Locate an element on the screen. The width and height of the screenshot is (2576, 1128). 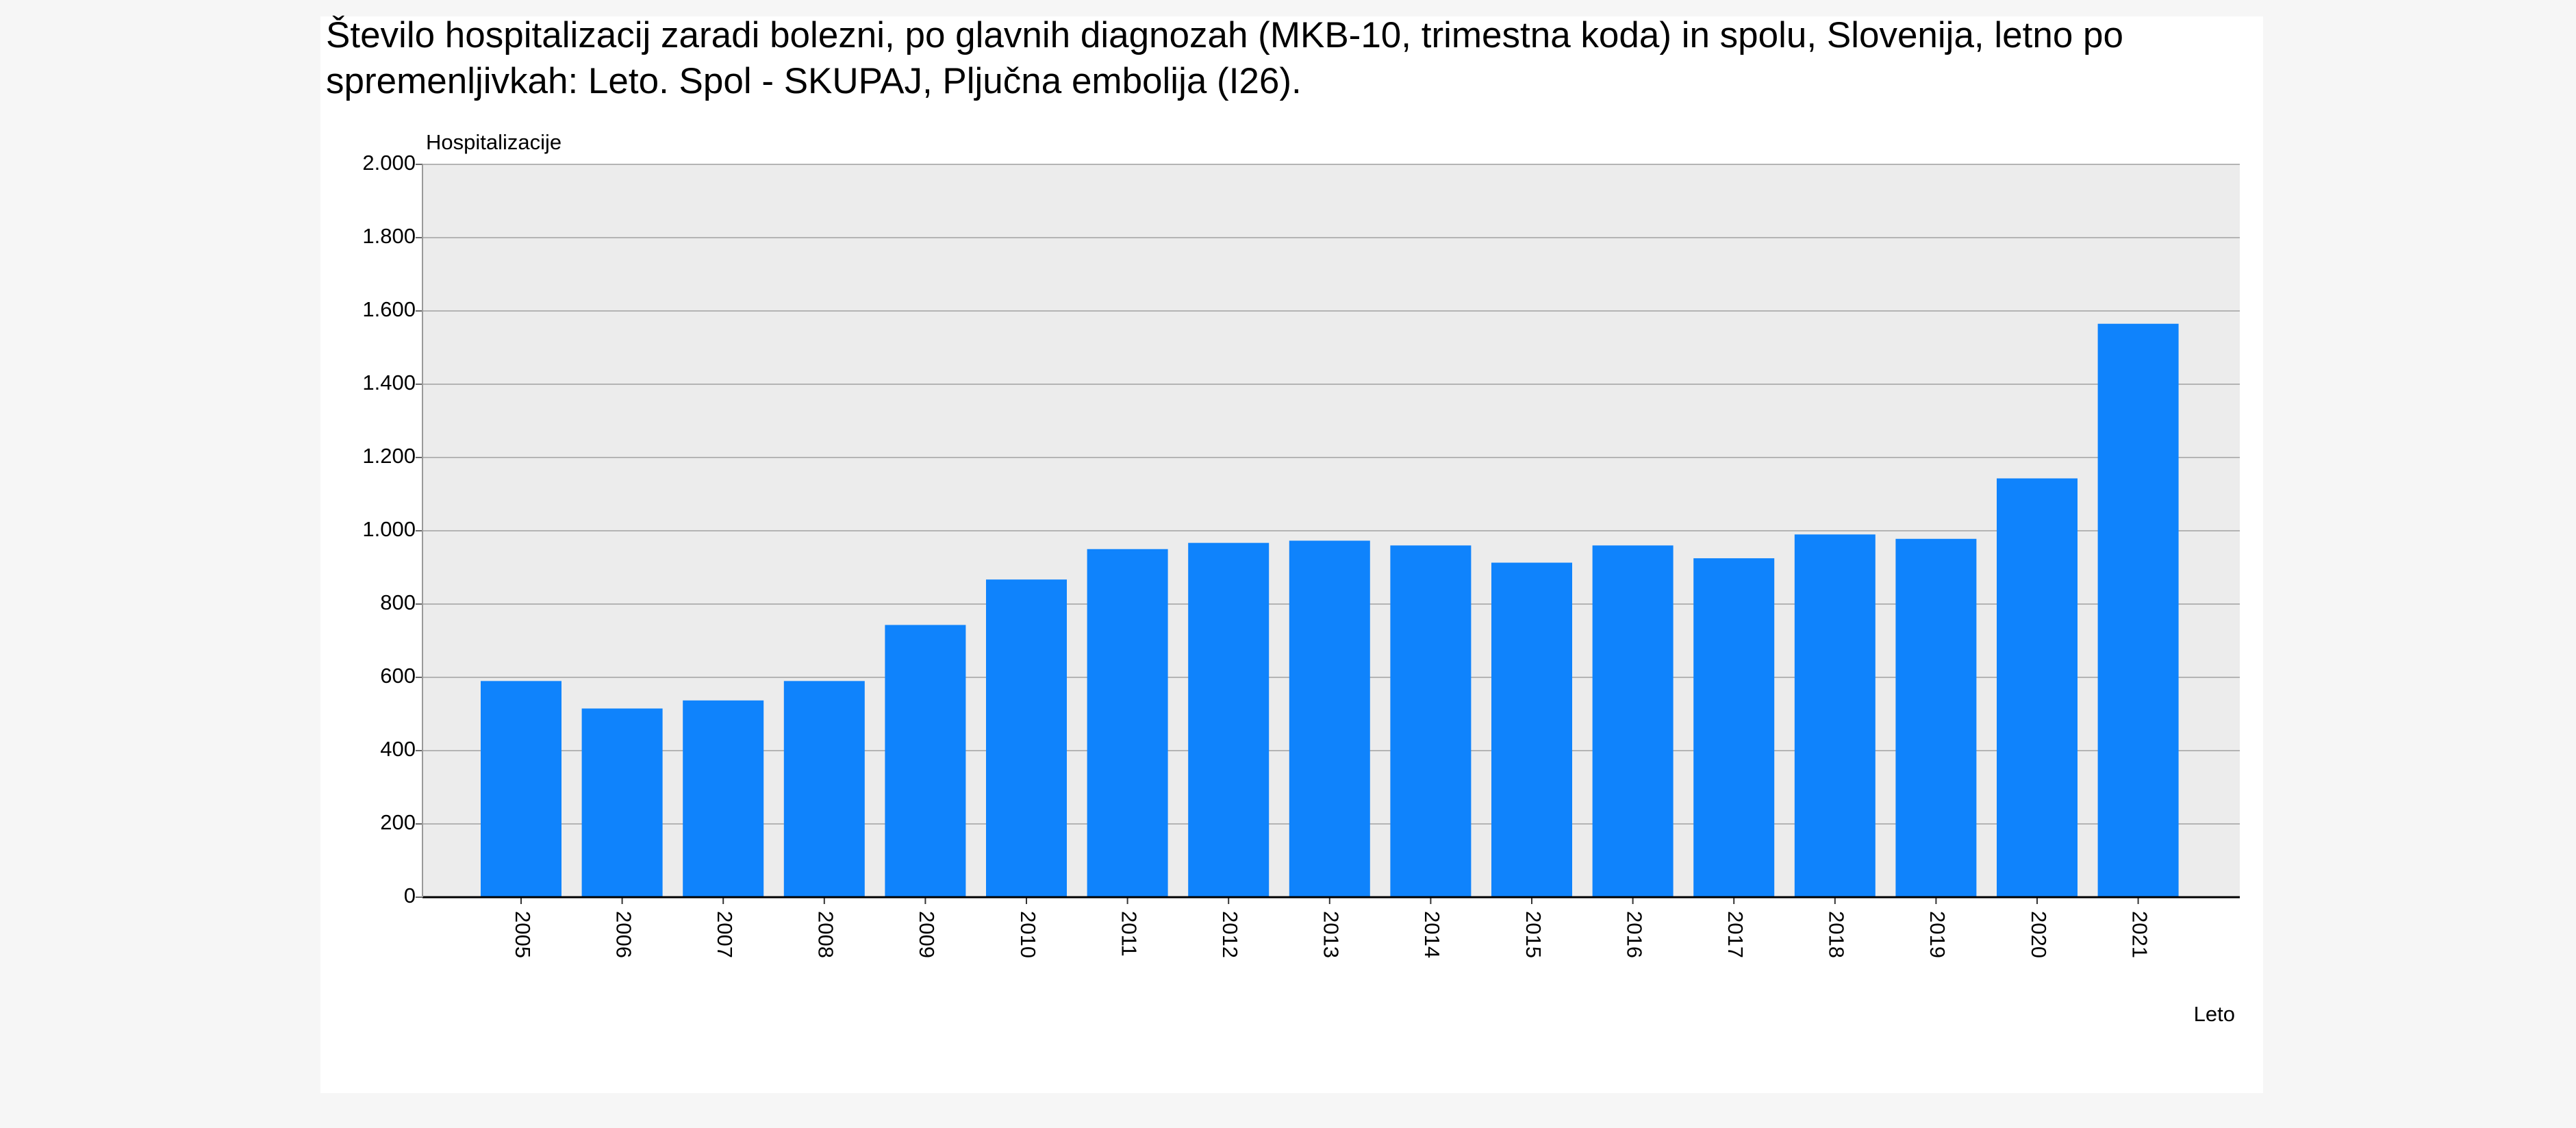
y-tick-label: 1.400 is located at coordinates (389, 382).